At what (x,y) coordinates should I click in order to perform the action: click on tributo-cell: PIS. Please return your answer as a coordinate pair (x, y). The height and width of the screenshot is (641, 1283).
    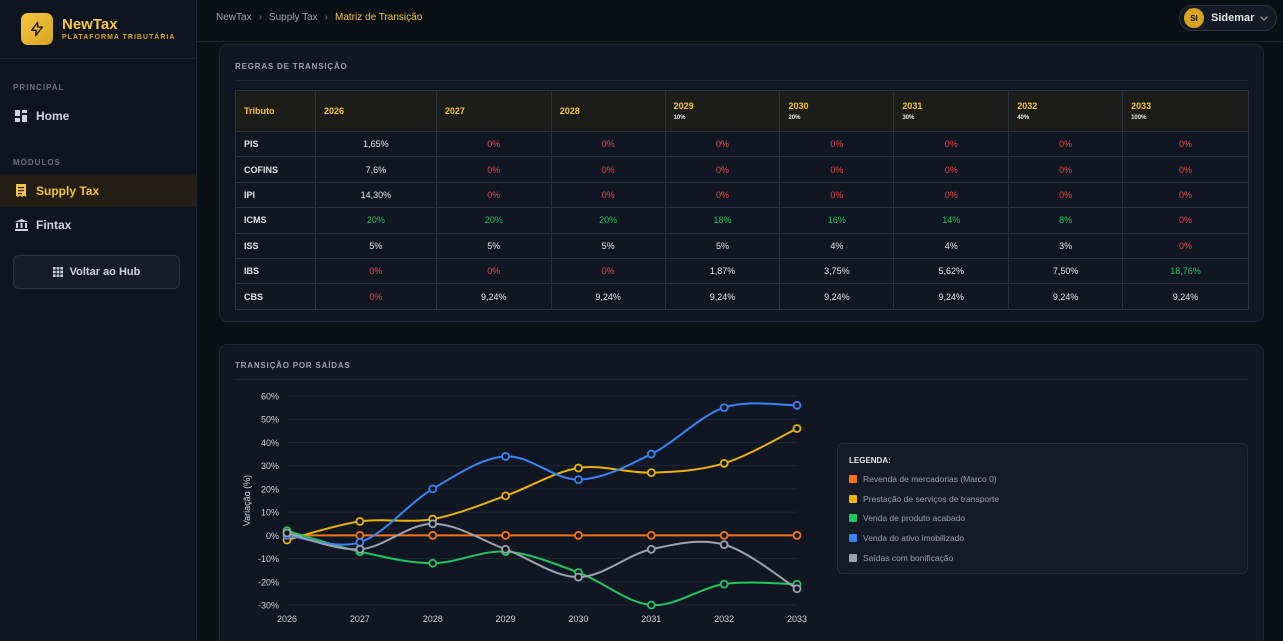
    Looking at the image, I should click on (275, 144).